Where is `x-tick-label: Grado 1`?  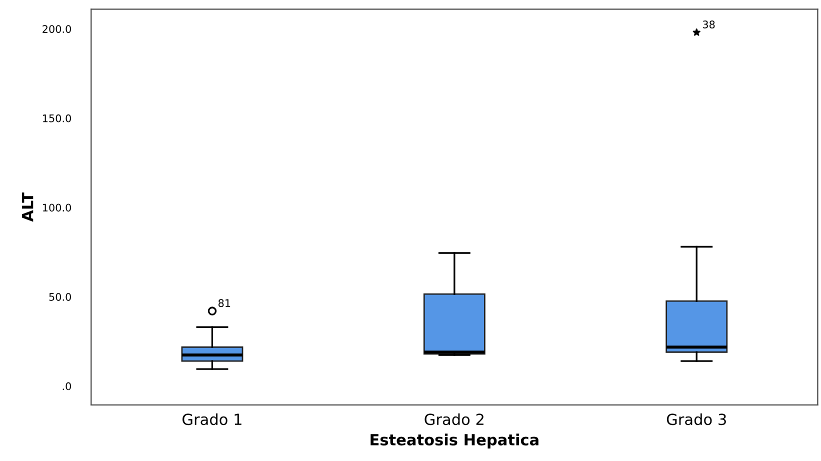
x-tick-label: Grado 1 is located at coordinates (212, 419).